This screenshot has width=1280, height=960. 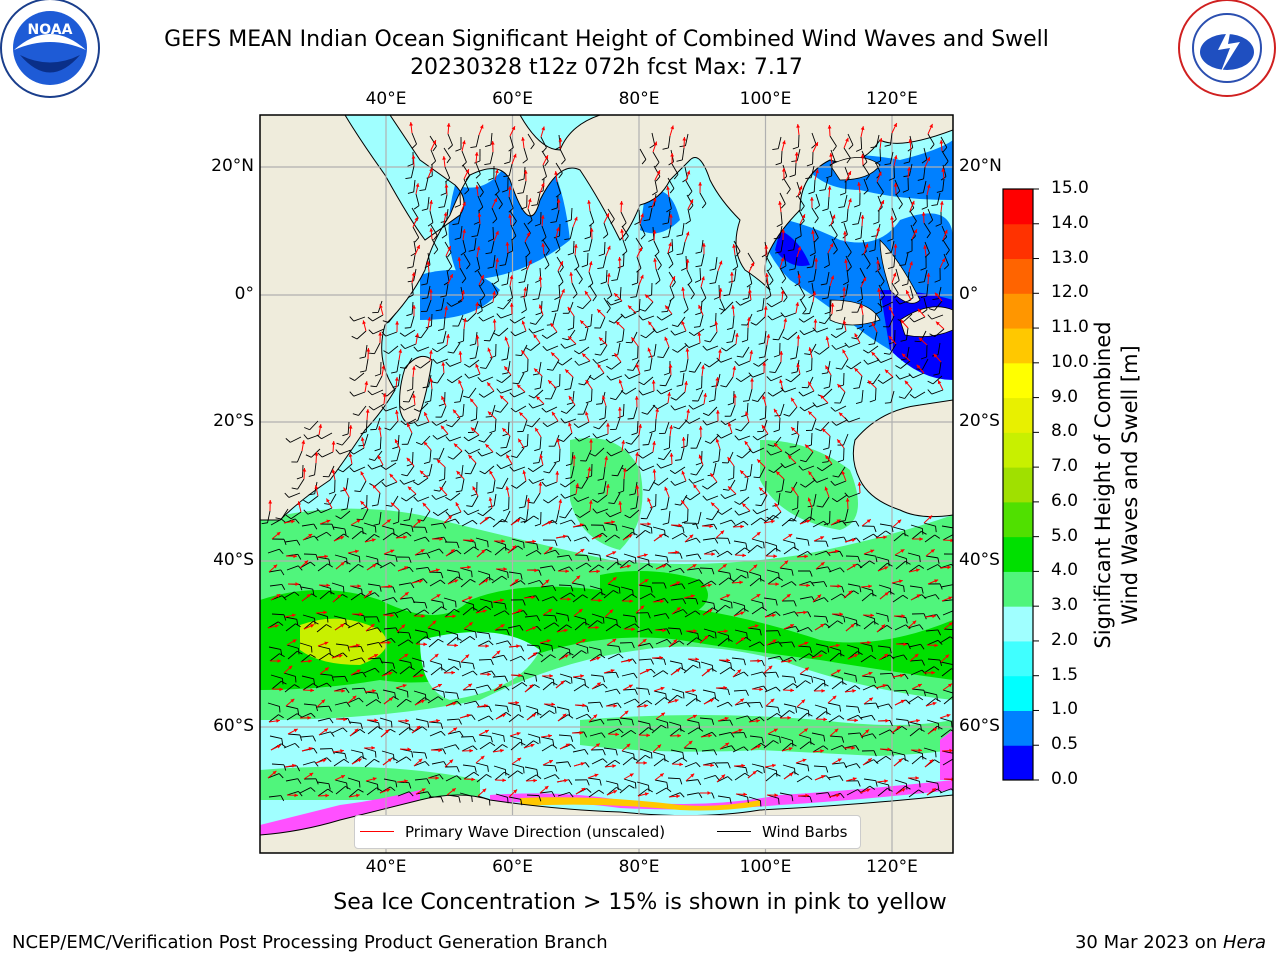 What do you see at coordinates (1070, 222) in the screenshot?
I see `colorbar-tick-label: 14.0` at bounding box center [1070, 222].